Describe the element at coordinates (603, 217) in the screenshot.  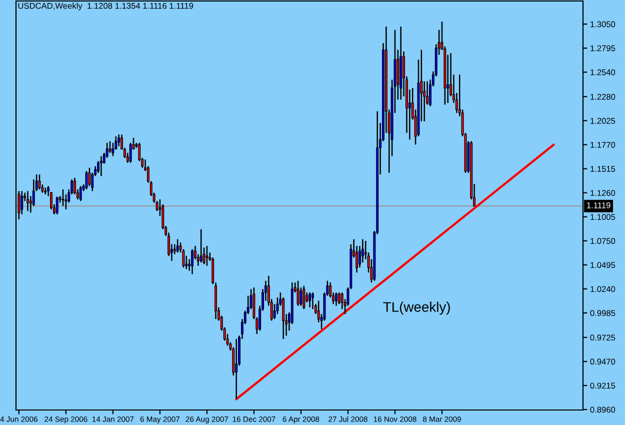
I see `y-tick-label: 1.1005` at that location.